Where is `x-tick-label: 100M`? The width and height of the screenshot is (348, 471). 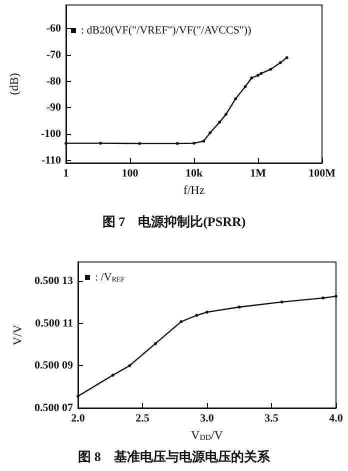 x-tick-label: 100M is located at coordinates (322, 174).